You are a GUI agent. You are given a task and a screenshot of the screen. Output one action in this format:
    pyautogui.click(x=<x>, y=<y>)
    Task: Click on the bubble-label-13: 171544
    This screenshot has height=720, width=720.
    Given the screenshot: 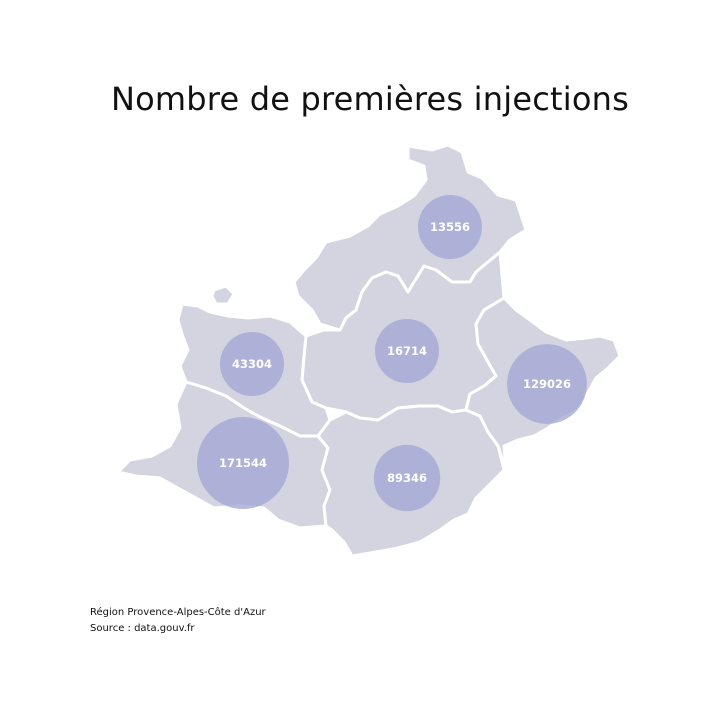 What is the action you would take?
    pyautogui.click(x=243, y=463)
    